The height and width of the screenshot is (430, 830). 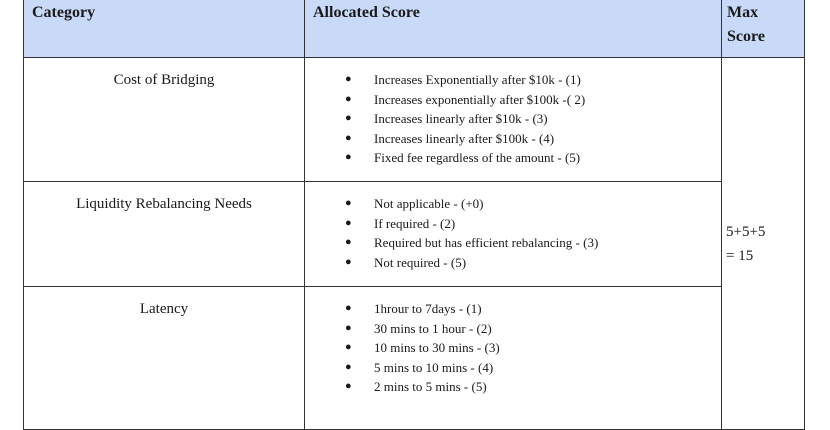 I want to click on list-item: ● 30 mins to 1 hour - (2), so click(x=530, y=329).